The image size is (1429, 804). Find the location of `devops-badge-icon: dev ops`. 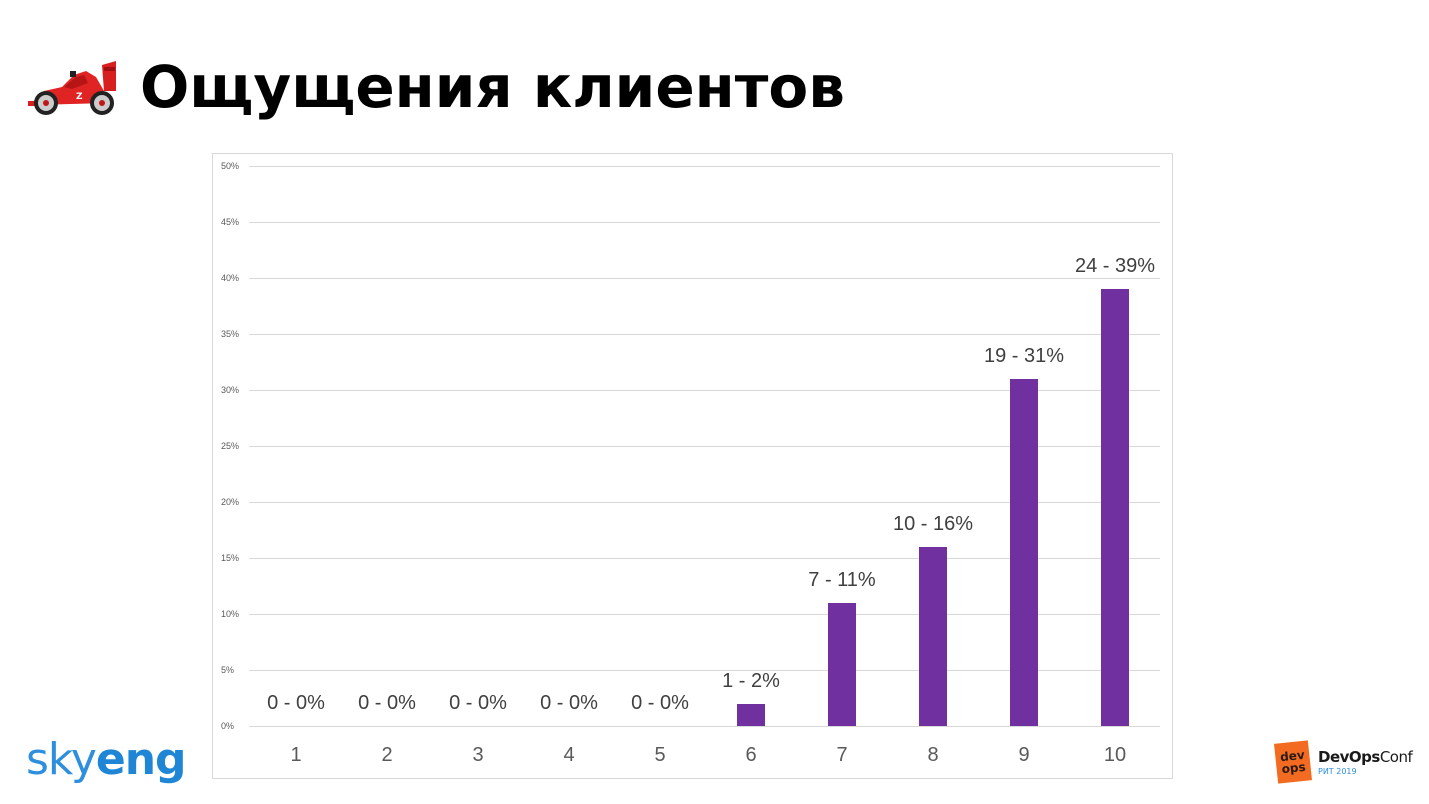

devops-badge-icon: dev ops is located at coordinates (1293, 762).